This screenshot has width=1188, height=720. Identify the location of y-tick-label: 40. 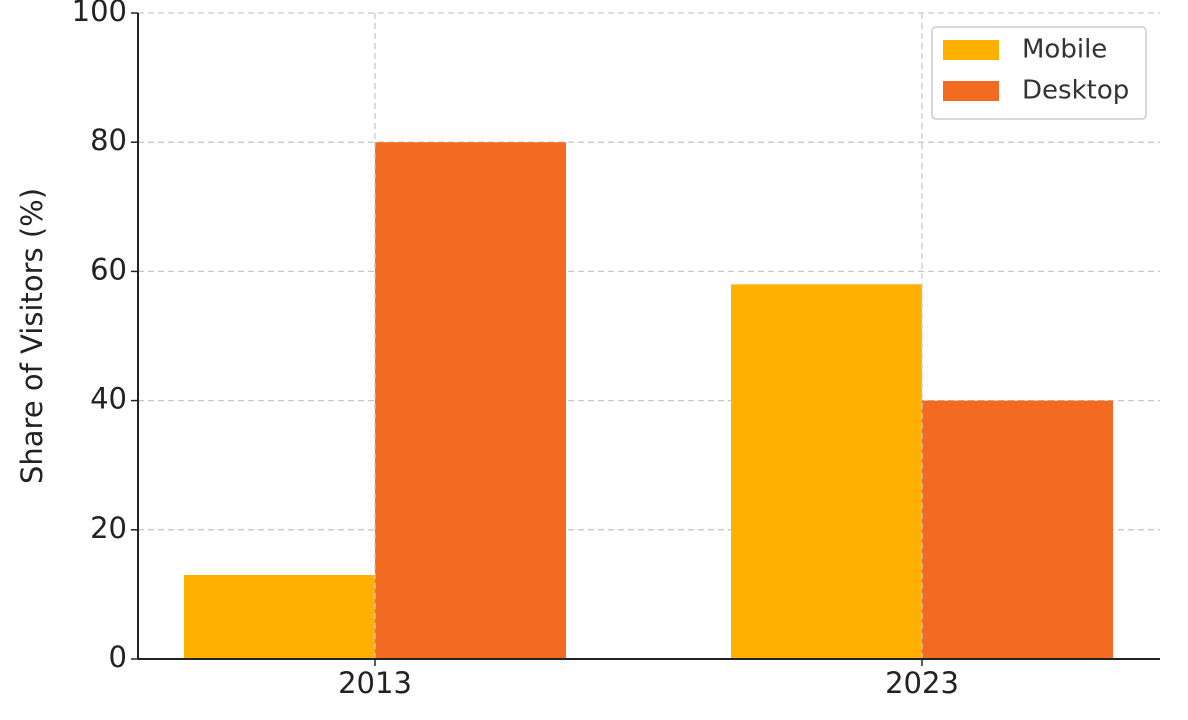
(108, 399).